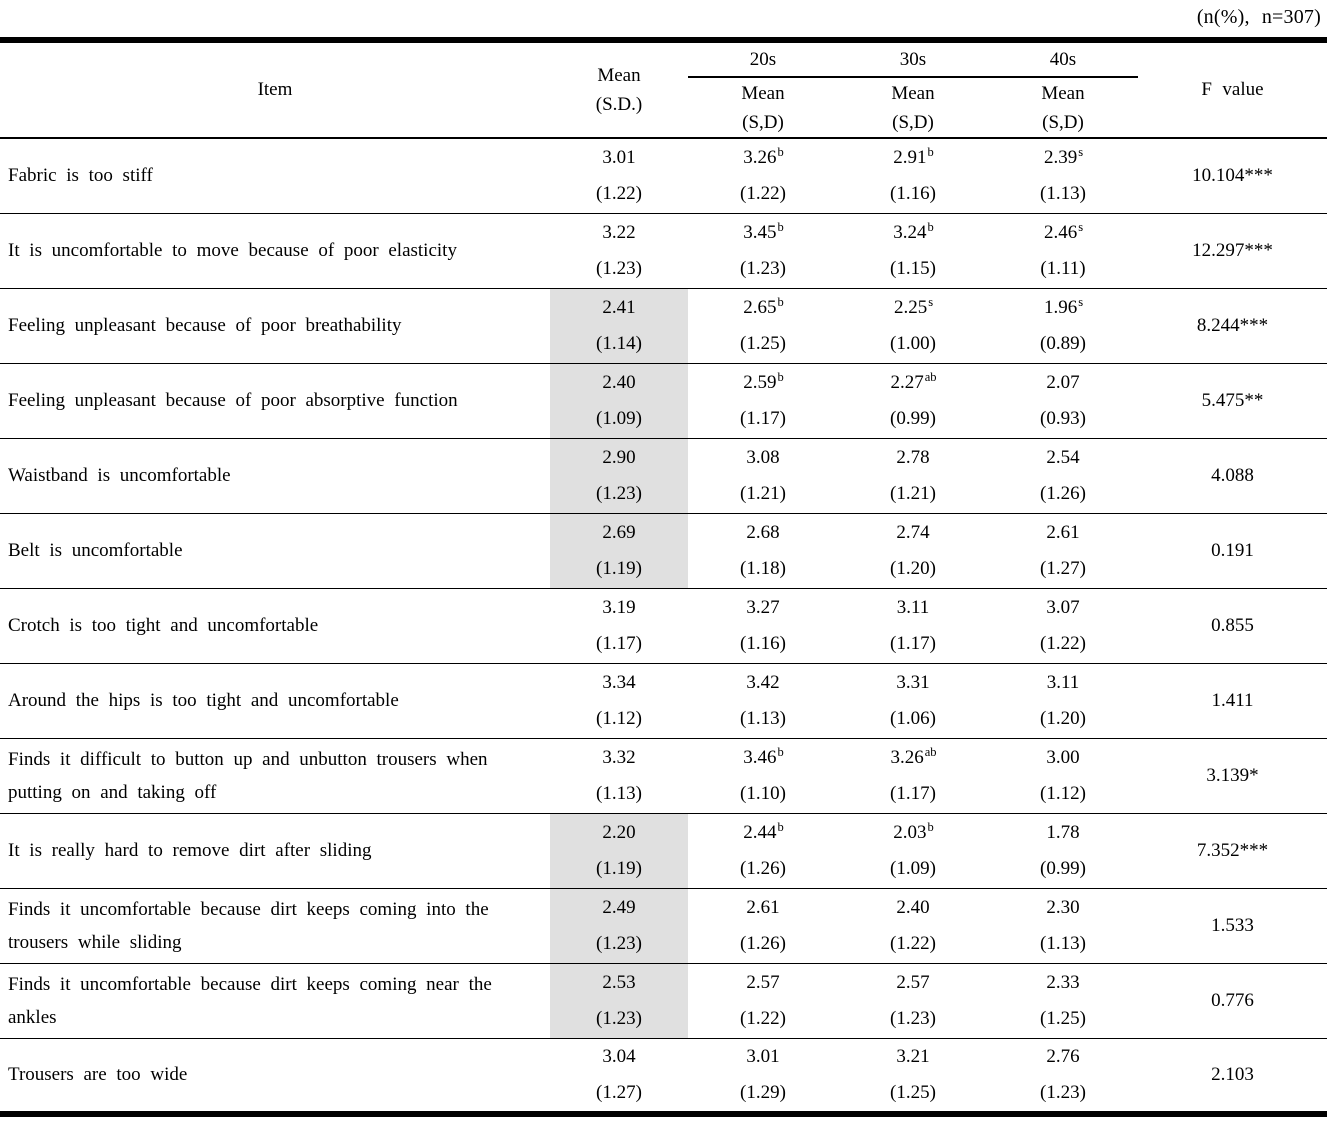 The image size is (1327, 1131). Describe the element at coordinates (1063, 550) in the screenshot. I see `age-40s-cell: 2.61 (1.27)` at that location.